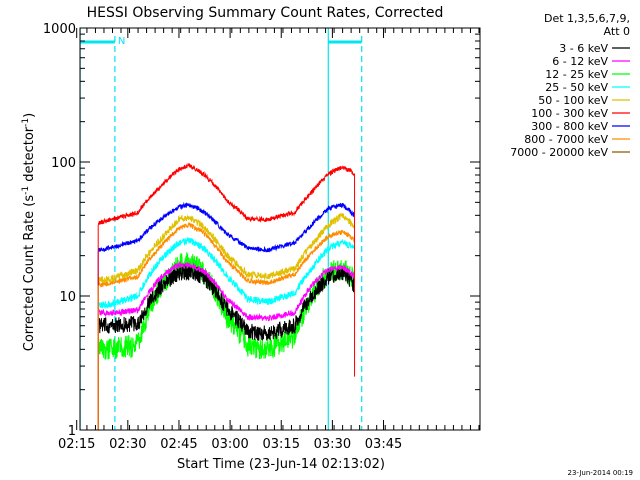 The width and height of the screenshot is (640, 480). I want to click on legend-entry-label: 3 - 6 keV, so click(583, 48).